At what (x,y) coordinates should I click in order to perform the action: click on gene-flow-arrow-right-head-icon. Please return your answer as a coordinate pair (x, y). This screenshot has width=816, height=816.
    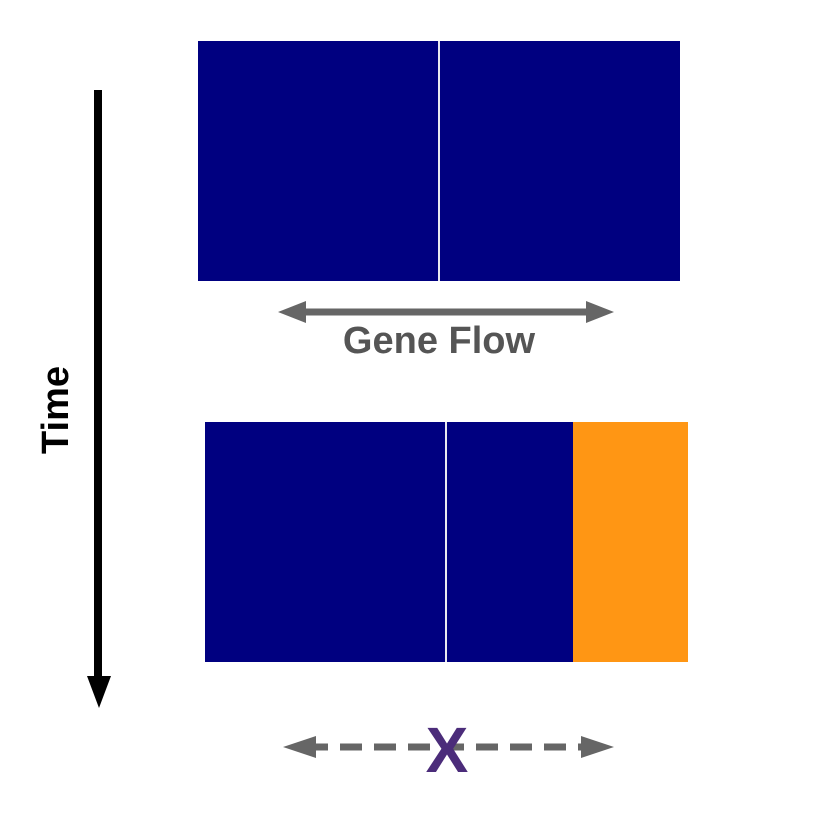
    Looking at the image, I should click on (600, 312).